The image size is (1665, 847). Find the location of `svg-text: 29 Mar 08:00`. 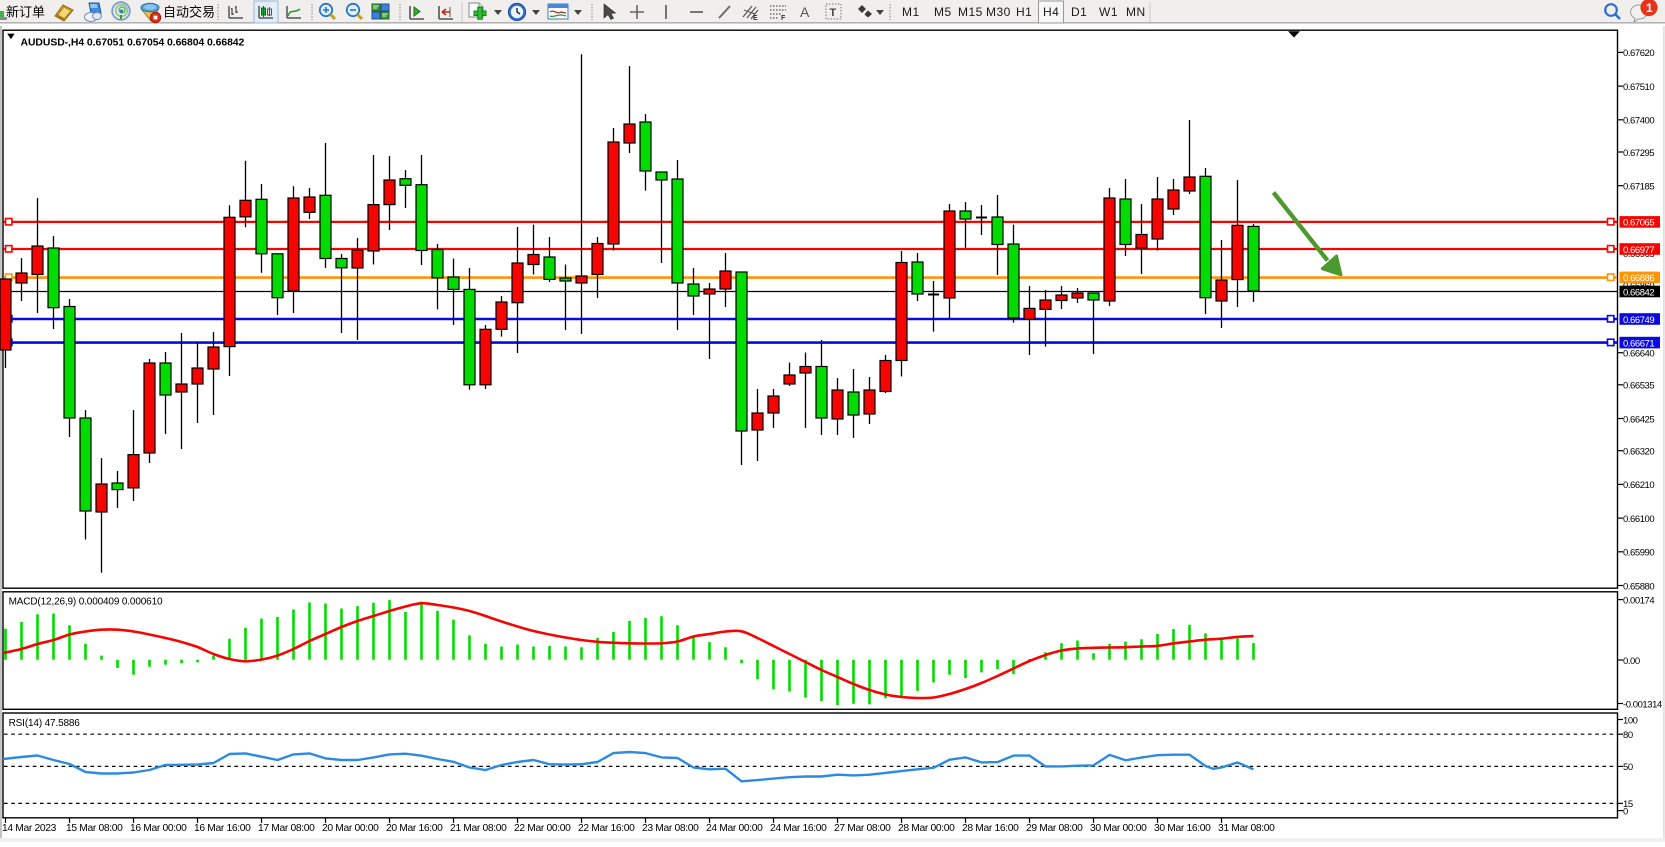

svg-text: 29 Mar 08:00 is located at coordinates (1054, 828).